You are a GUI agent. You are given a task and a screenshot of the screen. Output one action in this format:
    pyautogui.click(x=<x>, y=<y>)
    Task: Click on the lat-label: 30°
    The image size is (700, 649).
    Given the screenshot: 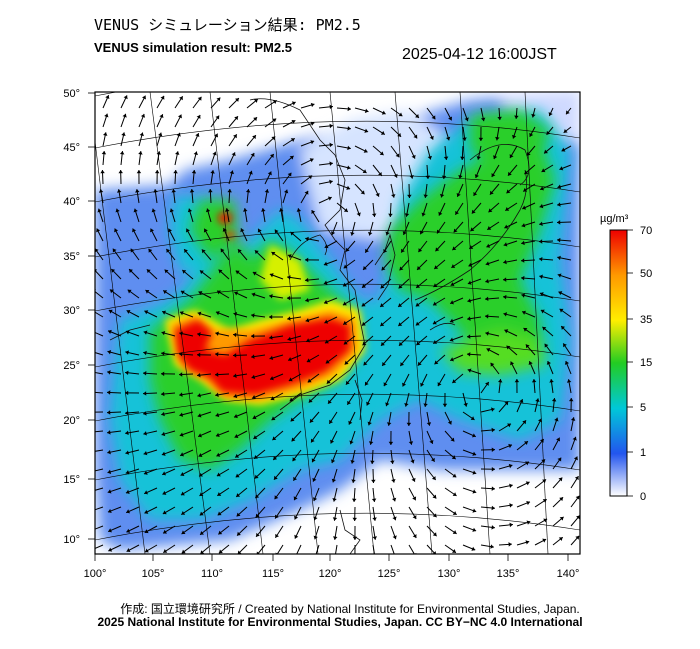 What is the action you would take?
    pyautogui.click(x=71, y=311)
    